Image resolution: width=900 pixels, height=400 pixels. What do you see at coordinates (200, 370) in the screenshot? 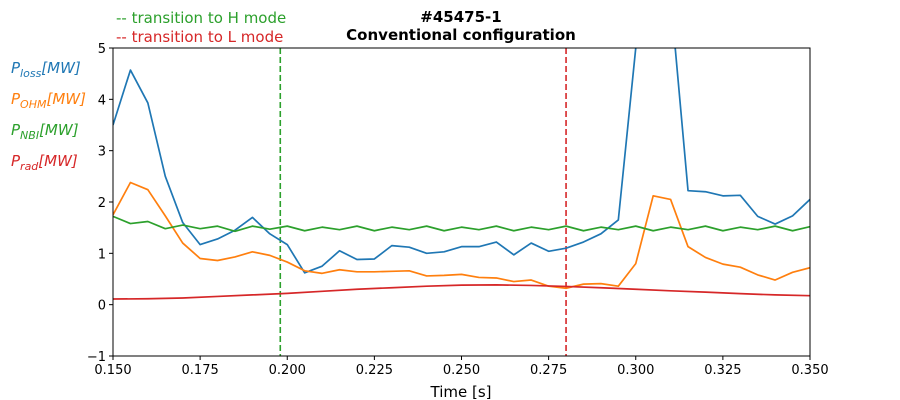
I see `x-tick-label: 0.175` at bounding box center [200, 370].